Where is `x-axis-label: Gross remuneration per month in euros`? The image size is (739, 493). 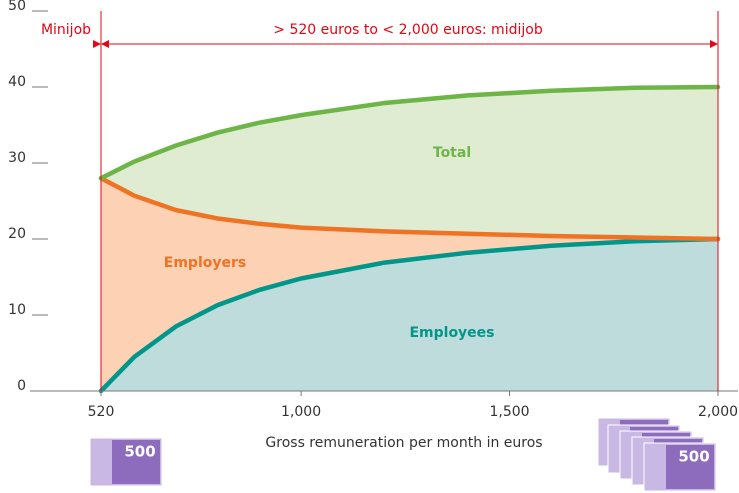
x-axis-label: Gross remuneration per month in euros is located at coordinates (403, 443).